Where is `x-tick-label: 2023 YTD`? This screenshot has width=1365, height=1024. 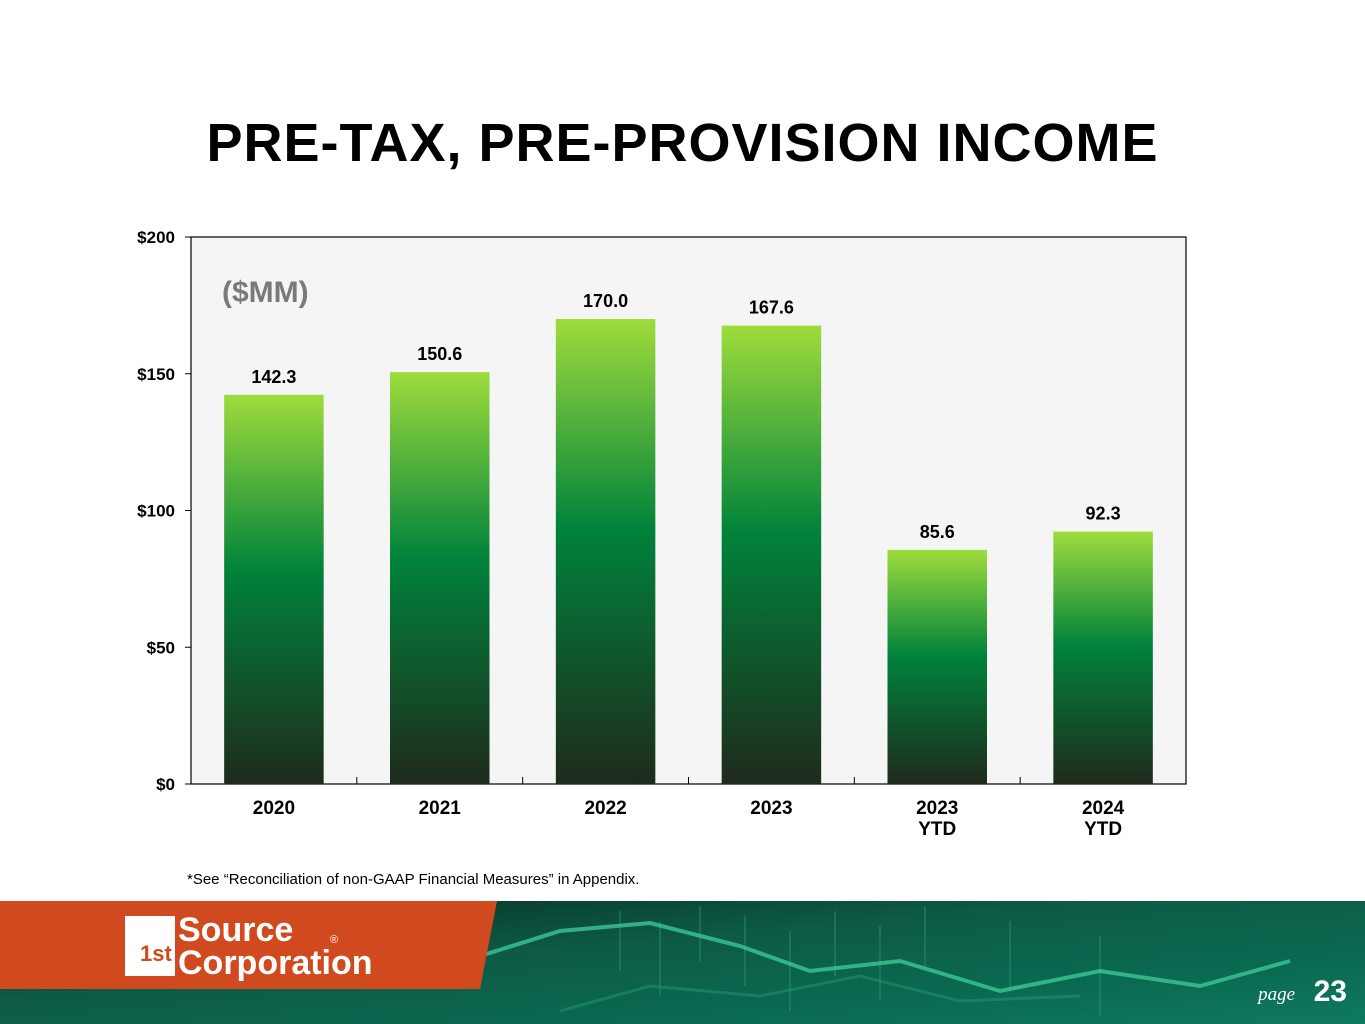
x-tick-label: 2023 YTD is located at coordinates (937, 819).